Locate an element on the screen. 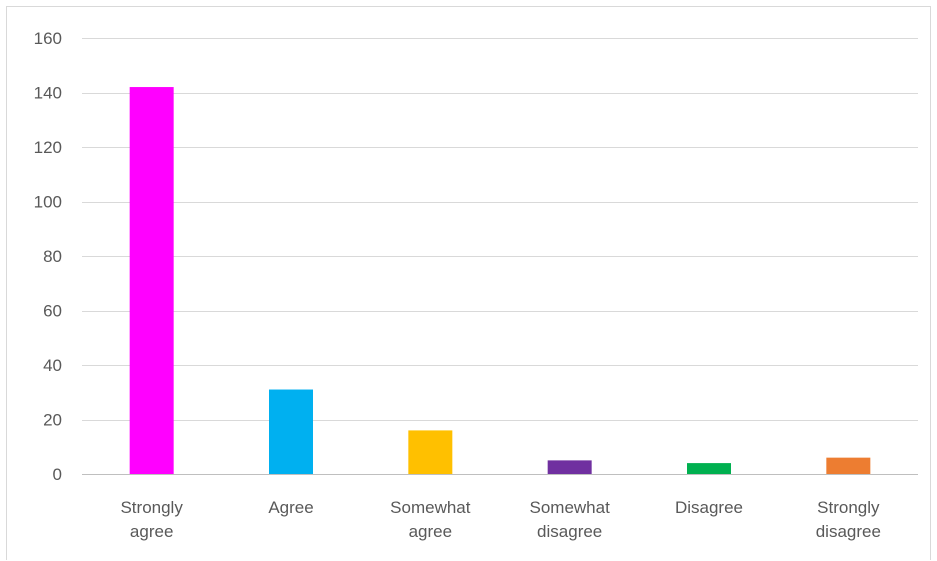  x-tick-label: Strongly agree is located at coordinates (151, 519).